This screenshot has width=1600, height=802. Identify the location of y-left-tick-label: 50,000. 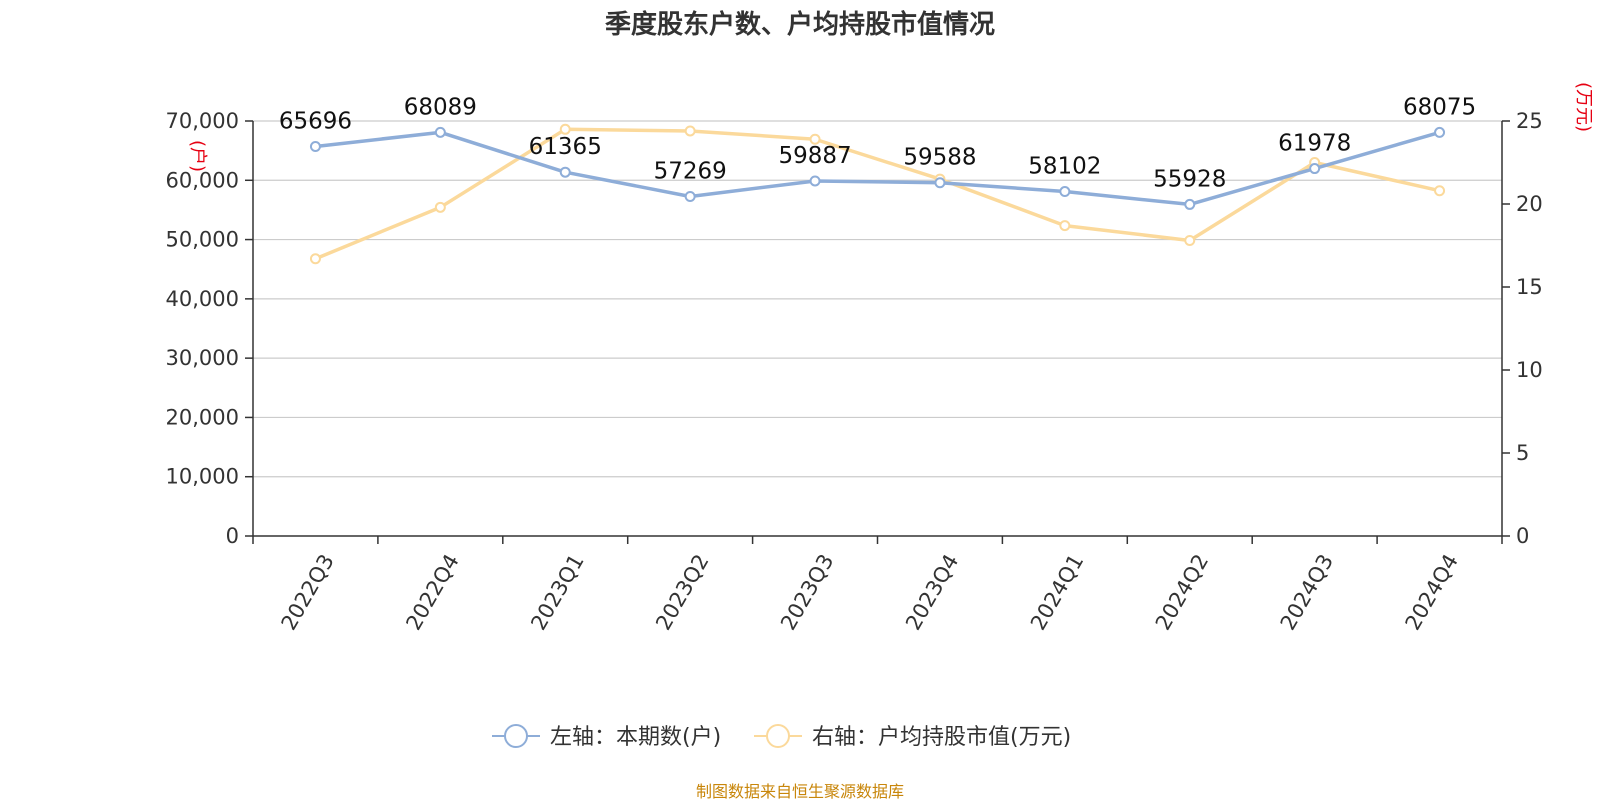
(202, 240).